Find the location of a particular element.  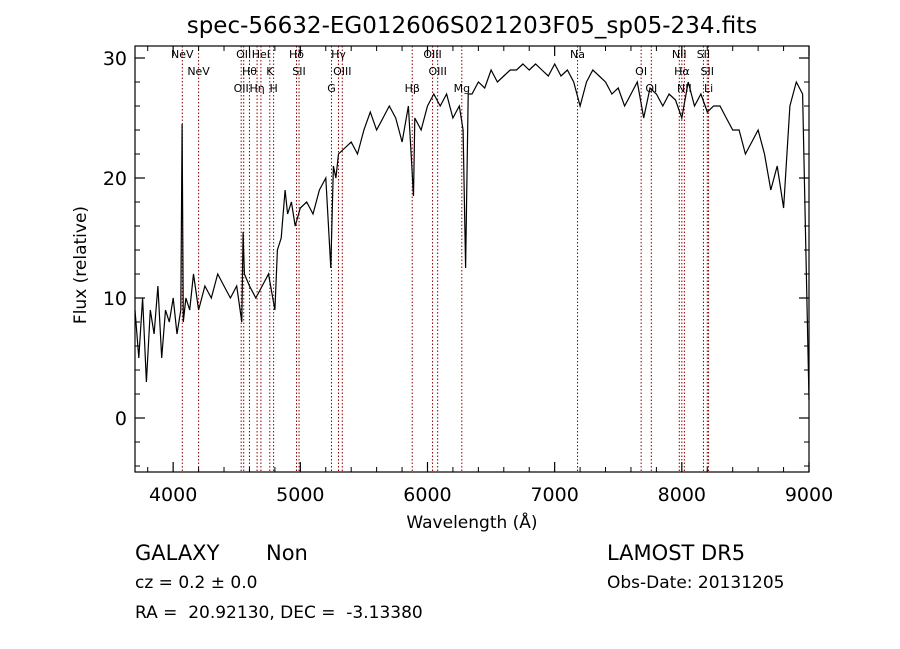

coordinates-ra-dec: RA = 20.92130, DEC = -3.13380 is located at coordinates (279, 613).